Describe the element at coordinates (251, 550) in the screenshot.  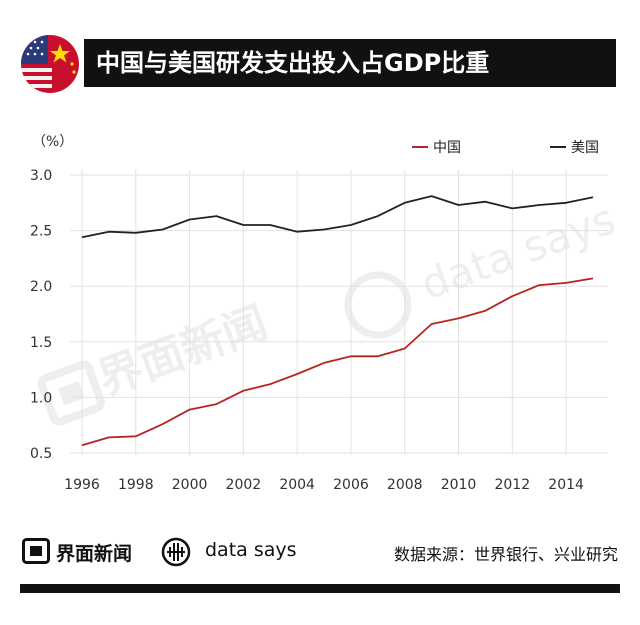
I see `footer-data-says: data says` at that location.